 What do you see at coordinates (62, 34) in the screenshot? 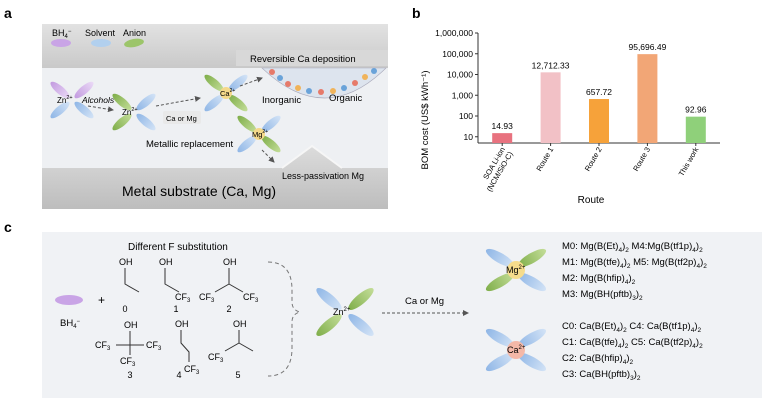
I see `legend-bh4-label: BH4−` at bounding box center [62, 34].